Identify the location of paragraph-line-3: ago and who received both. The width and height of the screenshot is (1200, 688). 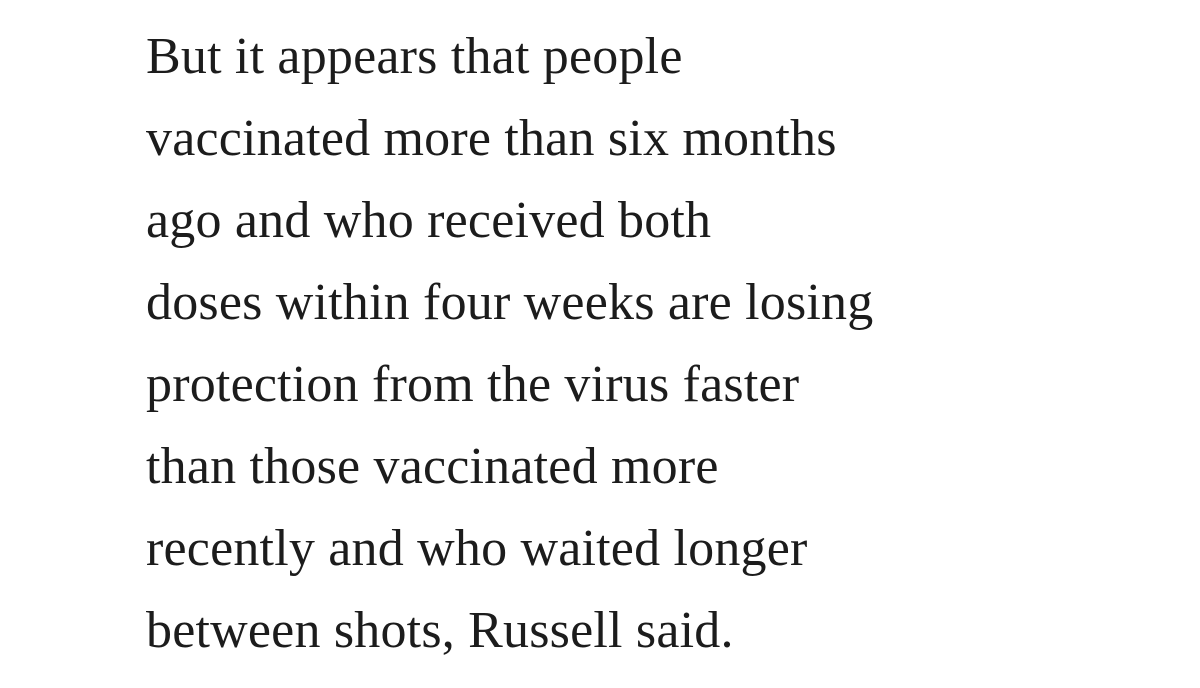
(429, 220).